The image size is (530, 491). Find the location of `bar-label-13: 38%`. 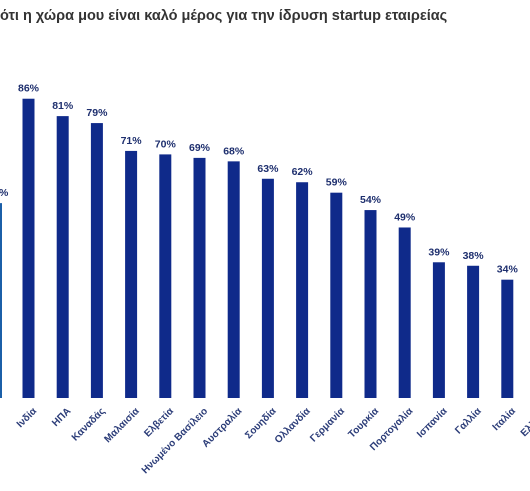

bar-label-13: 38% is located at coordinates (474, 256).